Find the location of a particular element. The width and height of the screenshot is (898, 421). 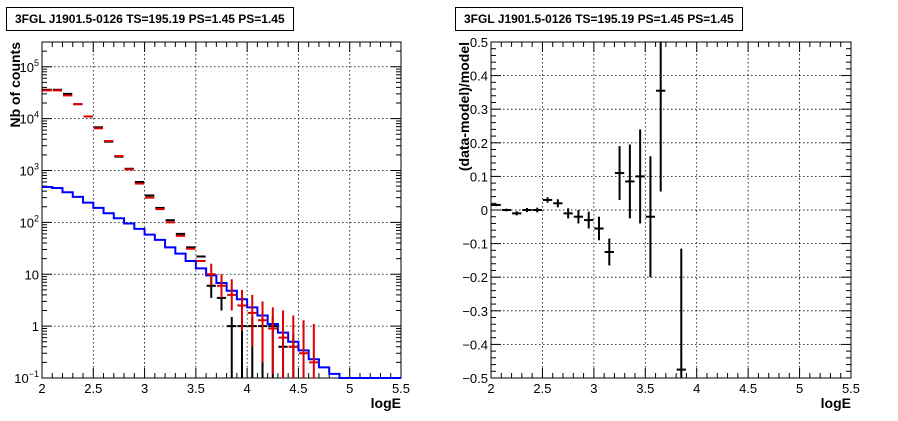

y-tick-label: −0.4 is located at coordinates (475, 344).